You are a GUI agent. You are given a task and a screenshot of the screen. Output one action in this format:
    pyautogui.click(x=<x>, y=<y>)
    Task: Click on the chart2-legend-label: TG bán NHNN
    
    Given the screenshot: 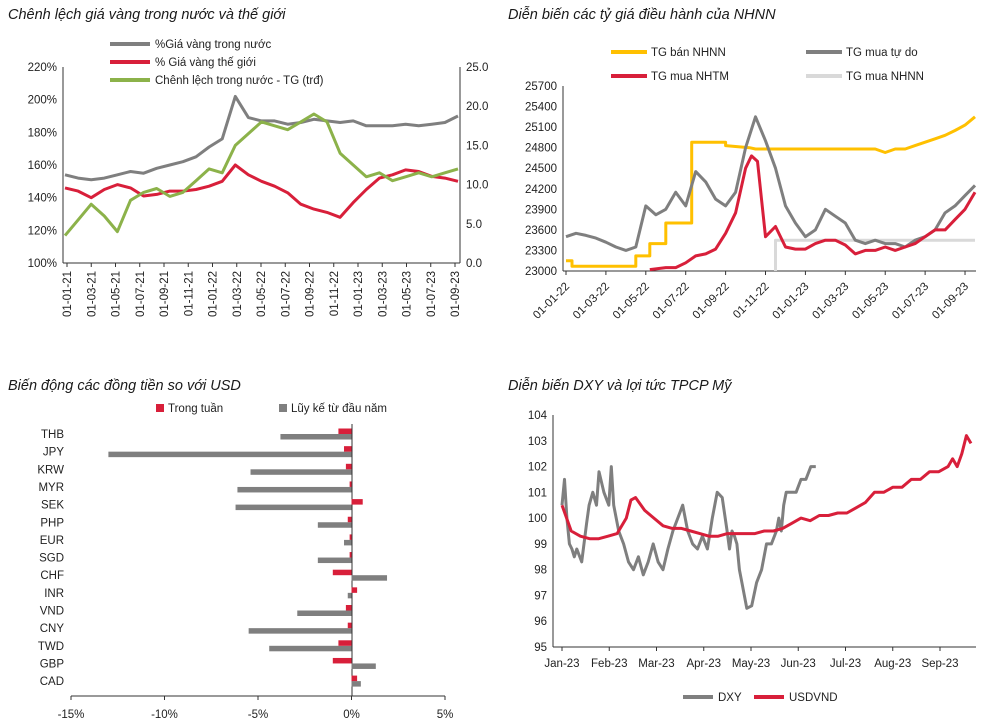 What is the action you would take?
    pyautogui.click(x=688, y=53)
    